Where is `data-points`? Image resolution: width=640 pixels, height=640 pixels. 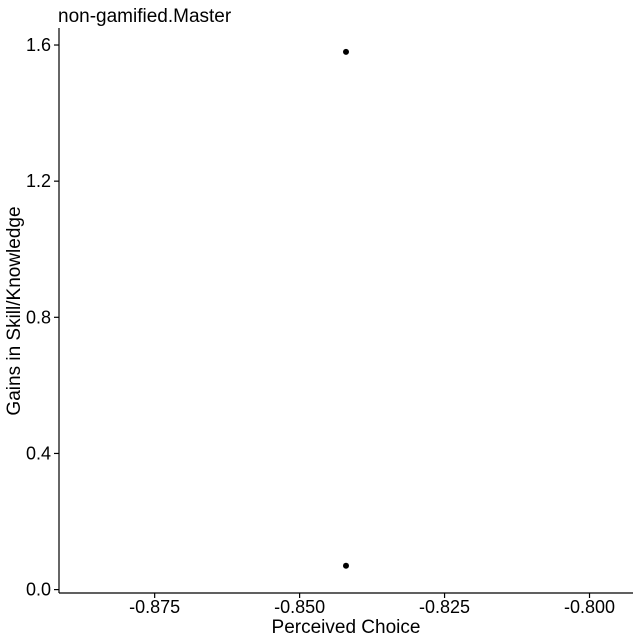 data-points is located at coordinates (346, 308).